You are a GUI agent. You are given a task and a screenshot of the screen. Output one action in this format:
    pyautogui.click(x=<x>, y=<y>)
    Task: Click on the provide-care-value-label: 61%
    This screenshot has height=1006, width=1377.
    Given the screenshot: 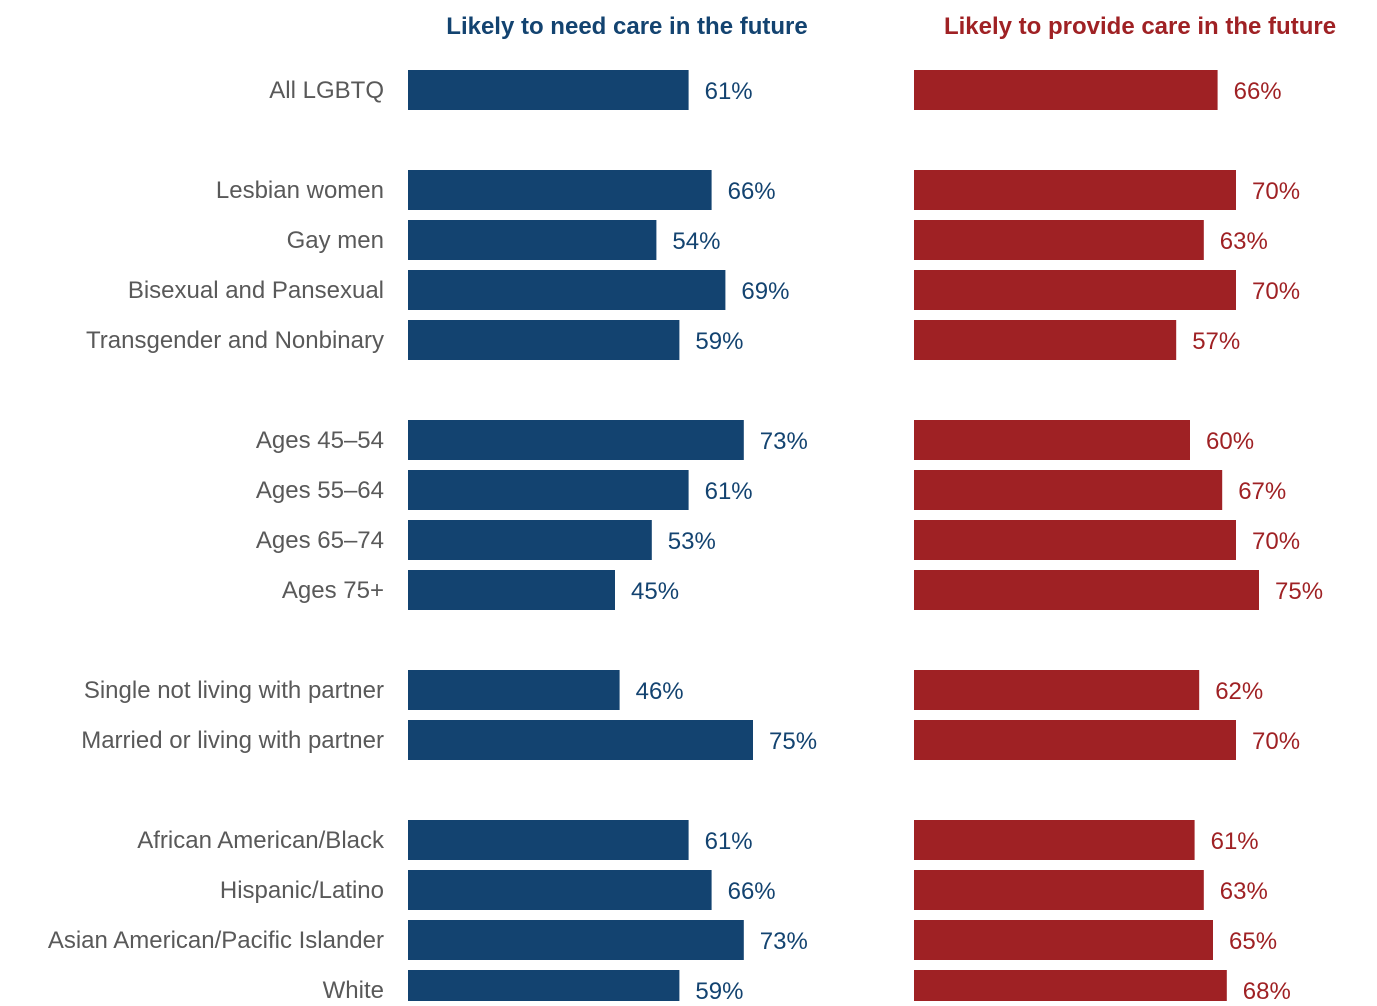 What is the action you would take?
    pyautogui.click(x=1235, y=841)
    